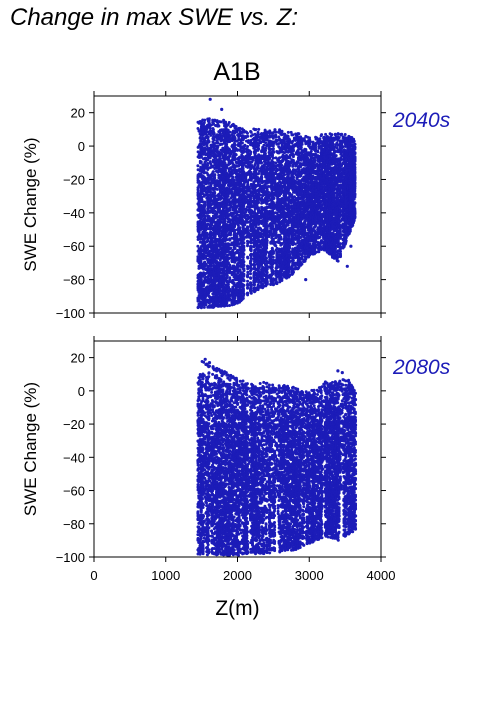 This screenshot has height=709, width=501. I want to click on scatter-points-2040s, so click(276, 203).